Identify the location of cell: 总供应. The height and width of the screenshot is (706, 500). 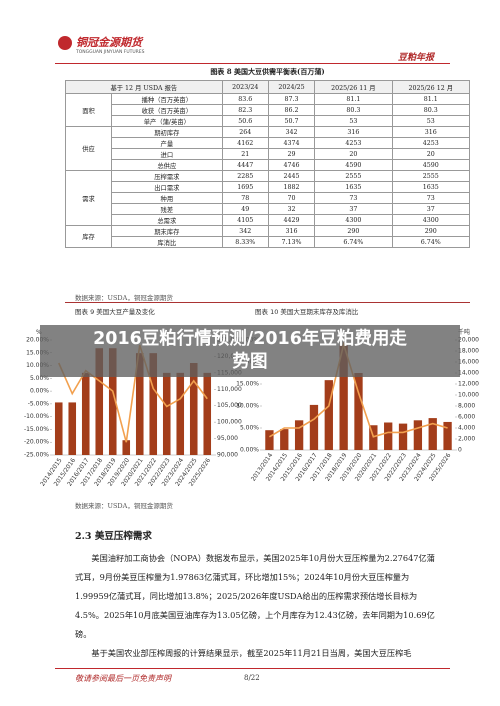
(167, 165).